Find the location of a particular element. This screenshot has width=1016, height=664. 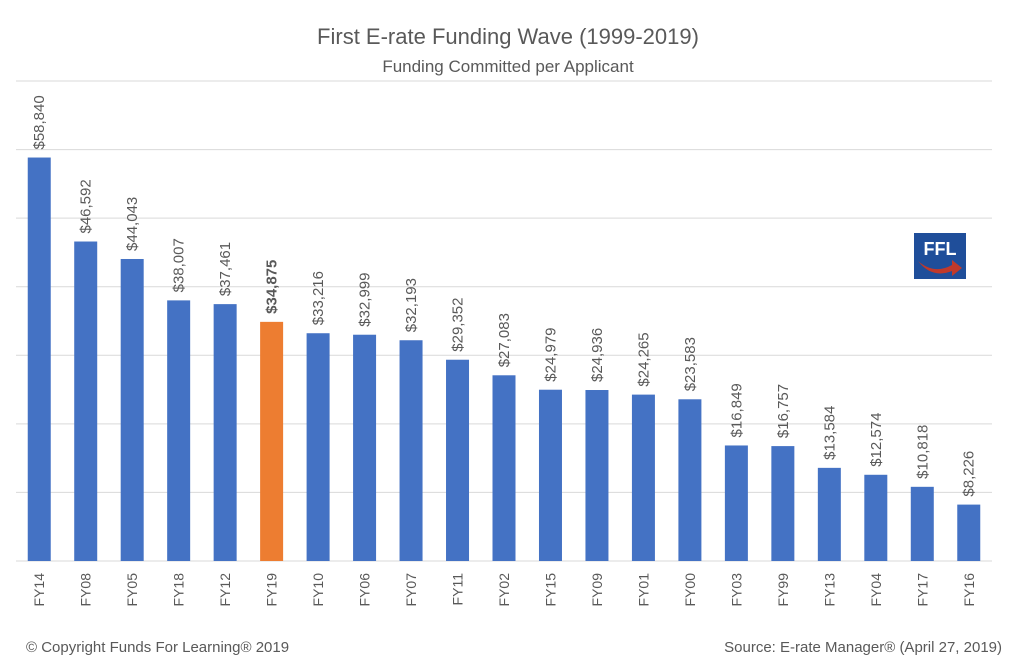

bar-fy14 is located at coordinates (39, 359).